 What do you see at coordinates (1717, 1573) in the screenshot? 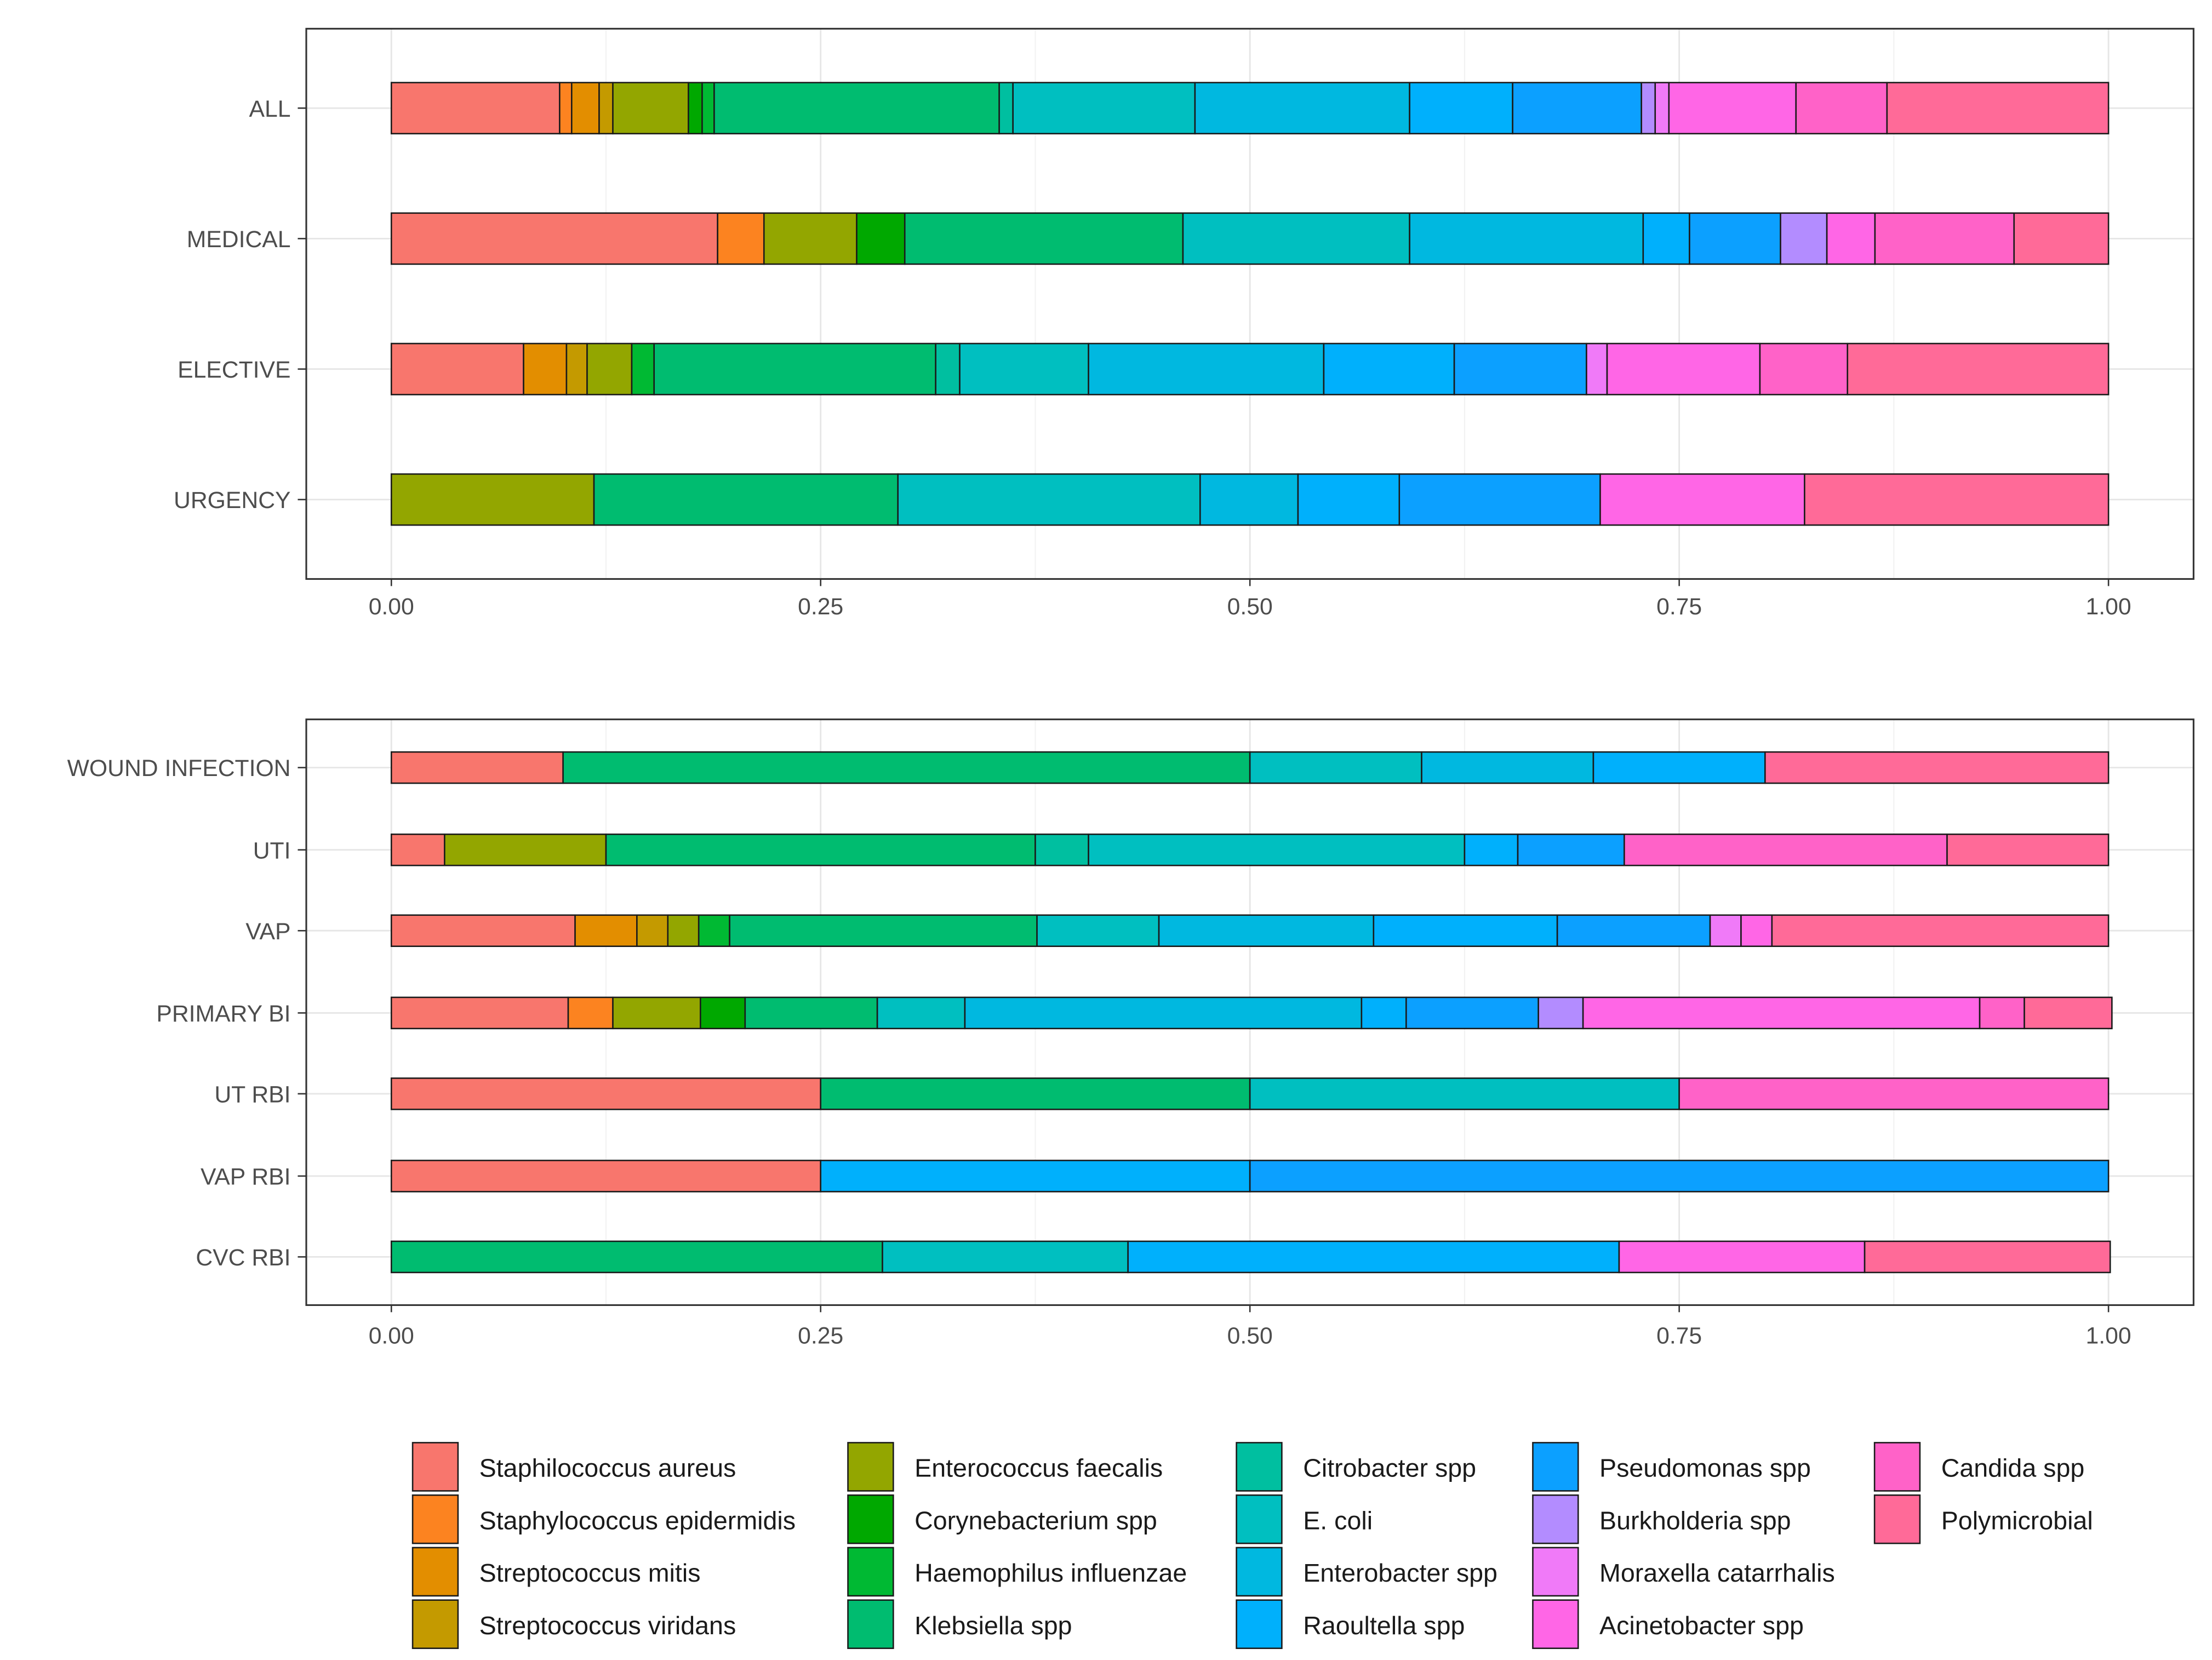
I see `legend-label: Moraxella catarrhalis` at bounding box center [1717, 1573].